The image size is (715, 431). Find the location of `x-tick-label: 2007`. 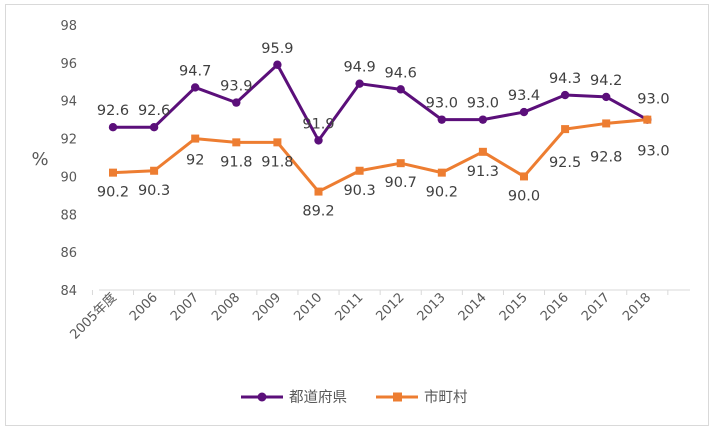

x-tick-label: 2007 is located at coordinates (185, 307).